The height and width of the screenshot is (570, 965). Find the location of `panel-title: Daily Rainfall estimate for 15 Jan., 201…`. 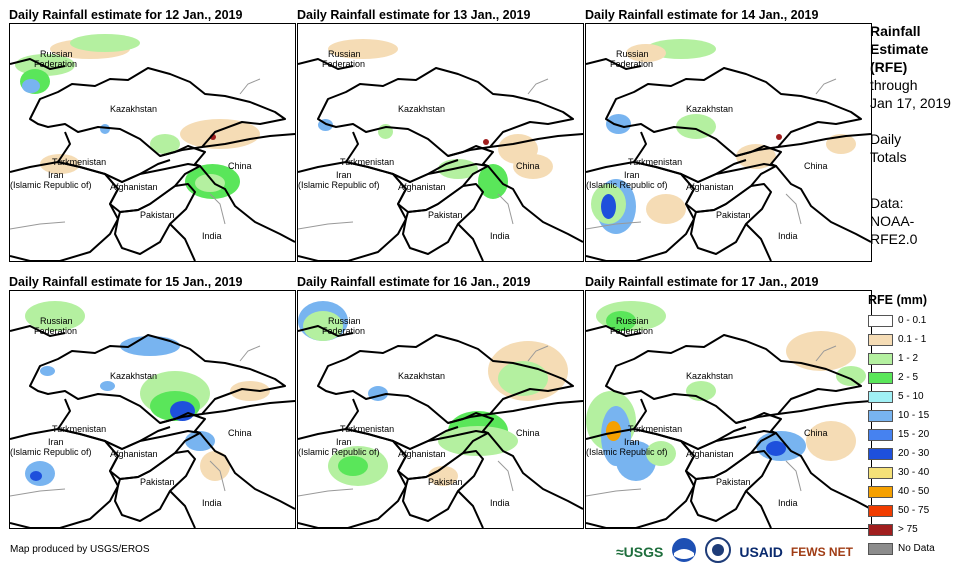

panel-title: Daily Rainfall estimate for 15 Jan., 201… is located at coordinates (126, 282).